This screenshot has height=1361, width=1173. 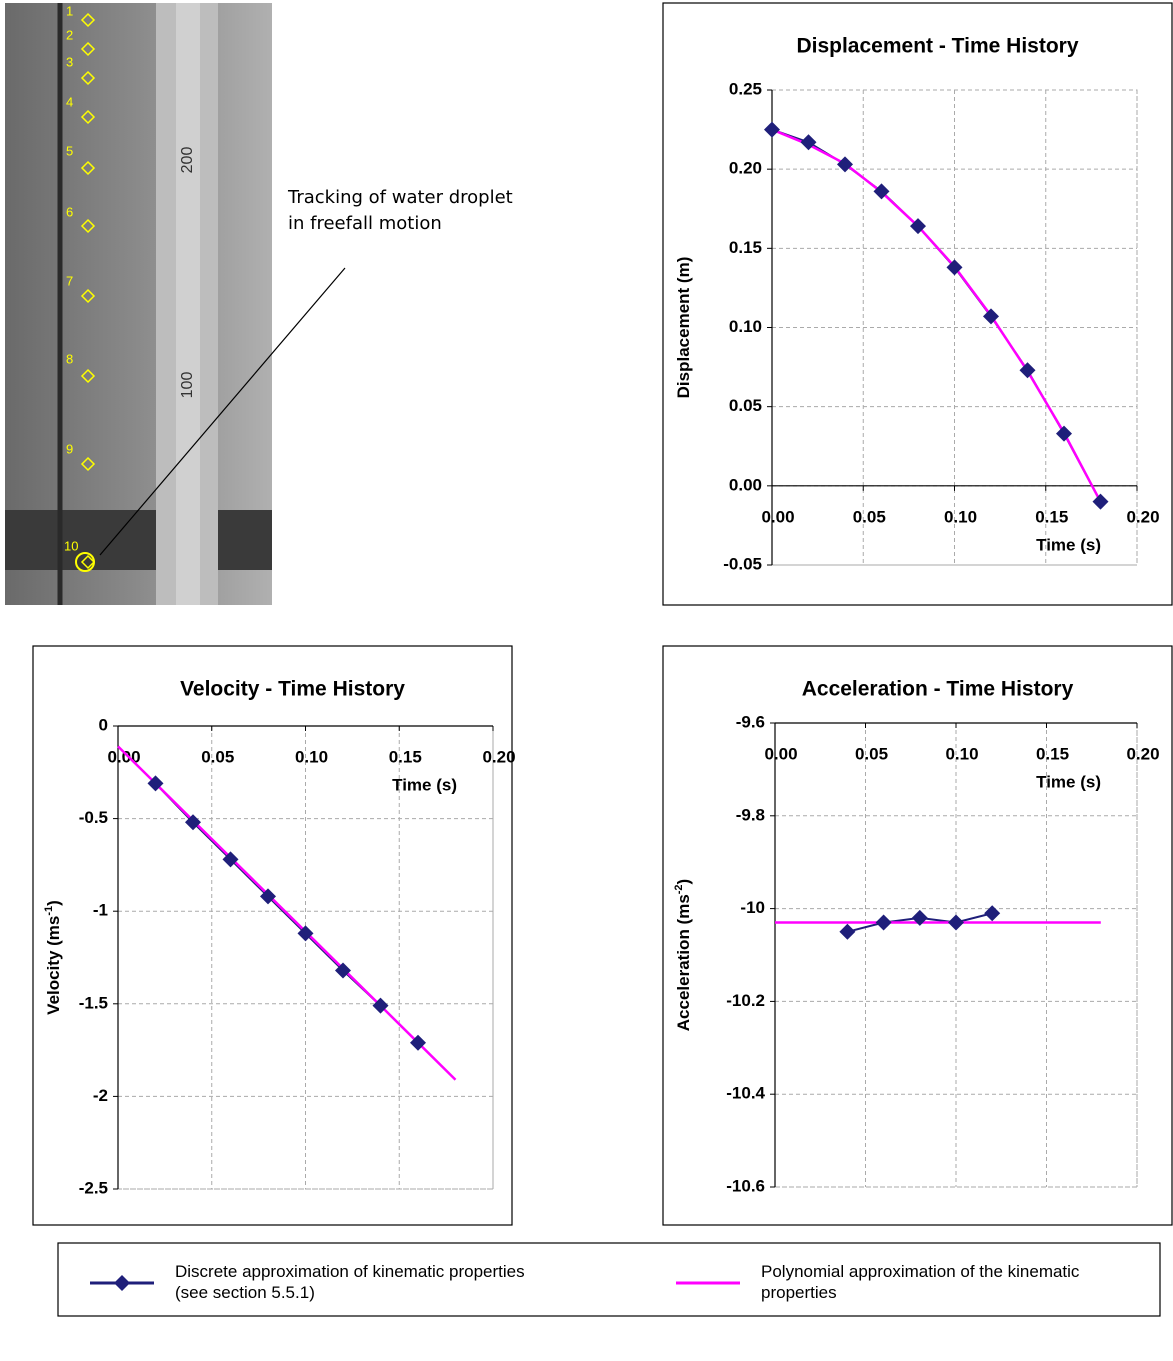 What do you see at coordinates (609, 1279) in the screenshot?
I see `legend-box` at bounding box center [609, 1279].